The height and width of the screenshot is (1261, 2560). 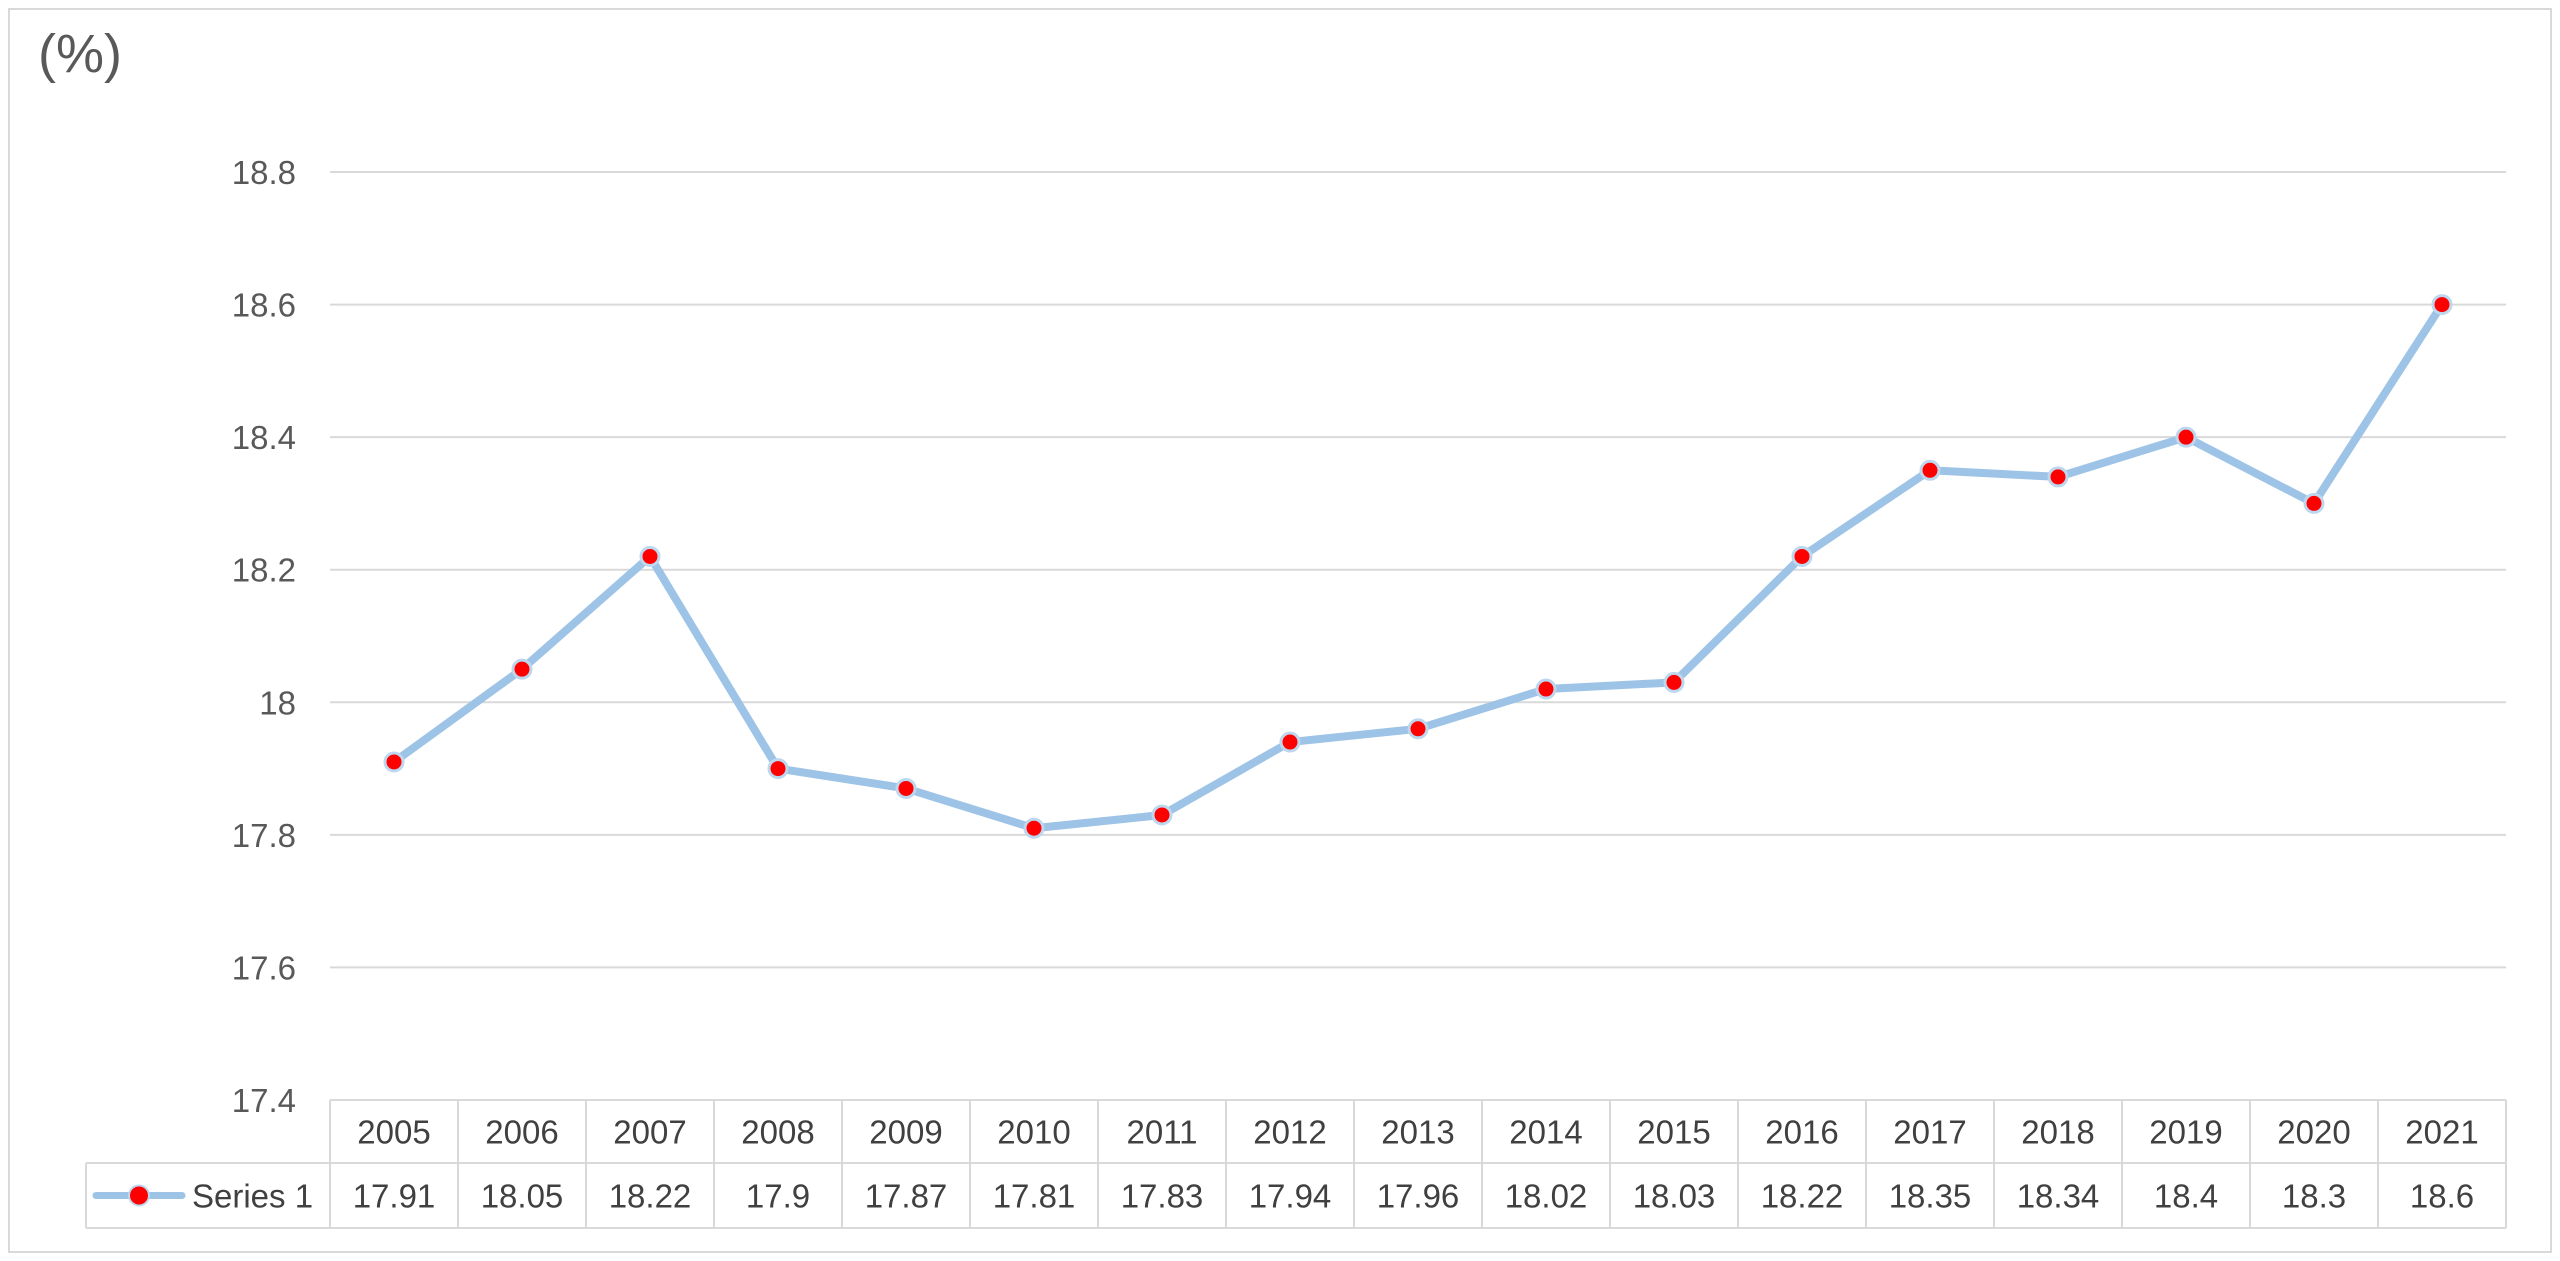 I want to click on x-category-label: 2021, so click(x=2441, y=1132).